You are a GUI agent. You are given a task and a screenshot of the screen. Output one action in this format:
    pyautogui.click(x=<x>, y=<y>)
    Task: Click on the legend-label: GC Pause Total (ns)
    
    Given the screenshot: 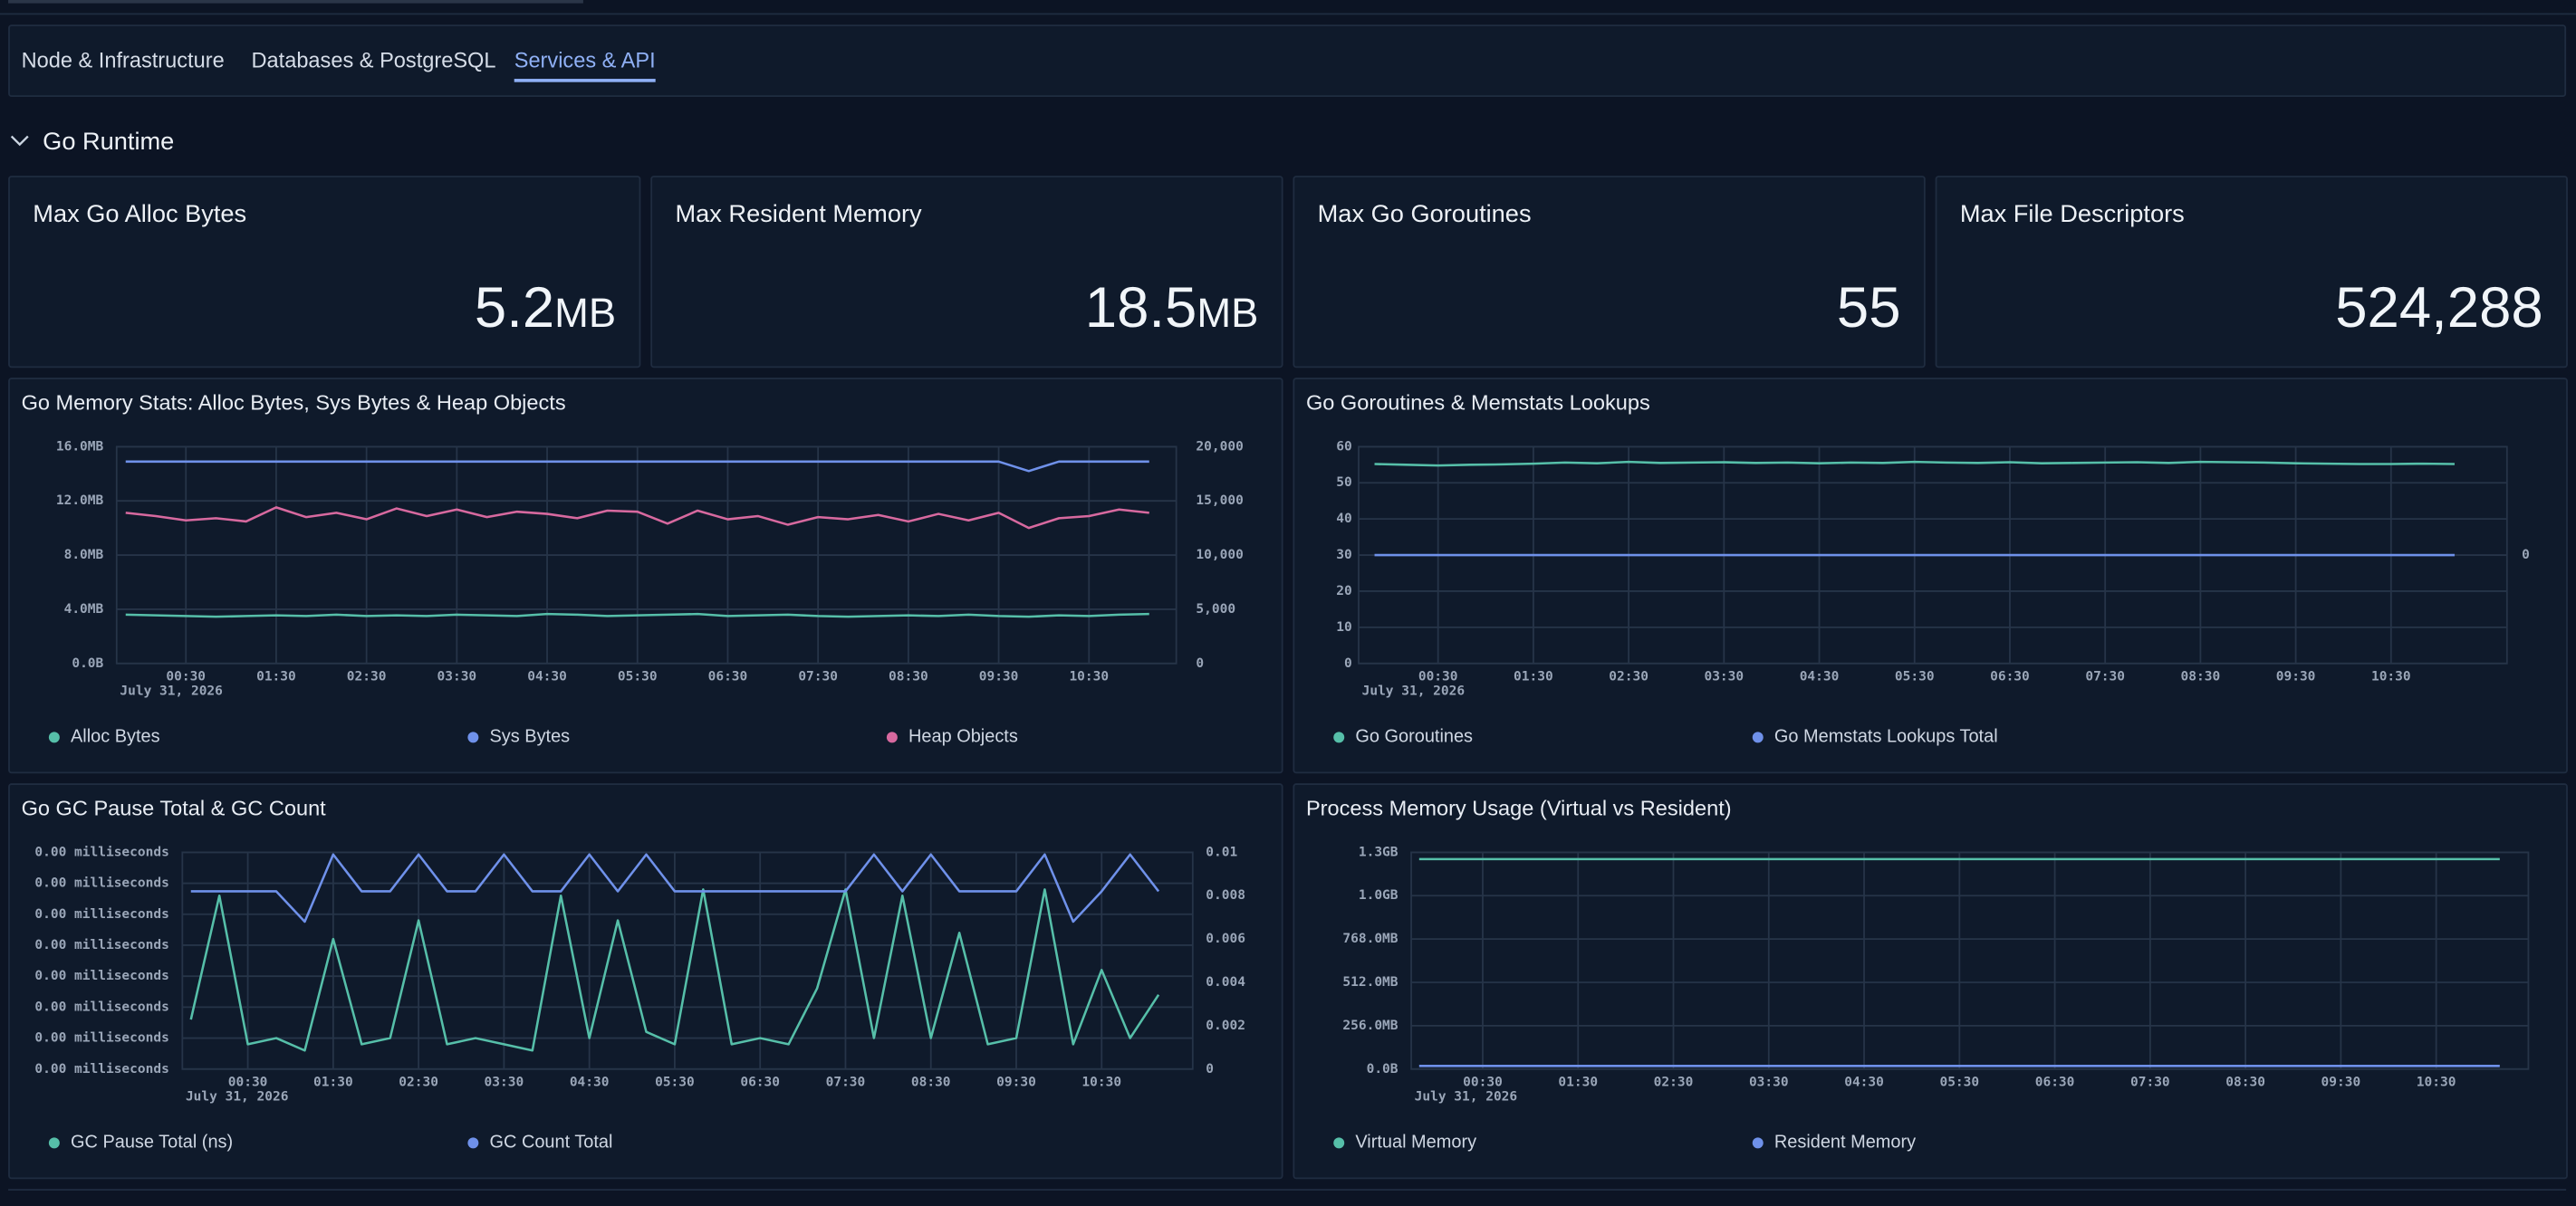 What is the action you would take?
    pyautogui.click(x=152, y=1143)
    